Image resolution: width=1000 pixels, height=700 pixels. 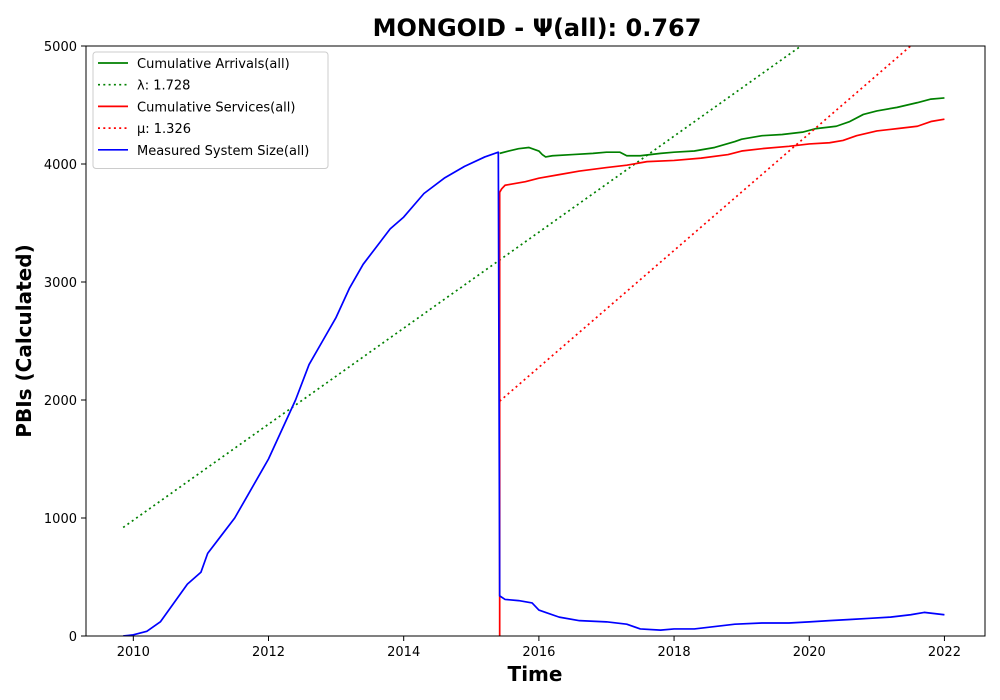 What do you see at coordinates (133, 652) in the screenshot?
I see `x-tick-label: 2010` at bounding box center [133, 652].